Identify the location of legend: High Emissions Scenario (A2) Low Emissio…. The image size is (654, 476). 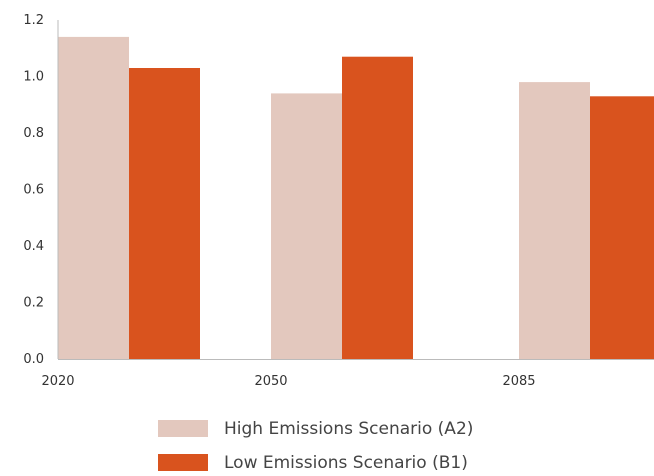
(315, 446).